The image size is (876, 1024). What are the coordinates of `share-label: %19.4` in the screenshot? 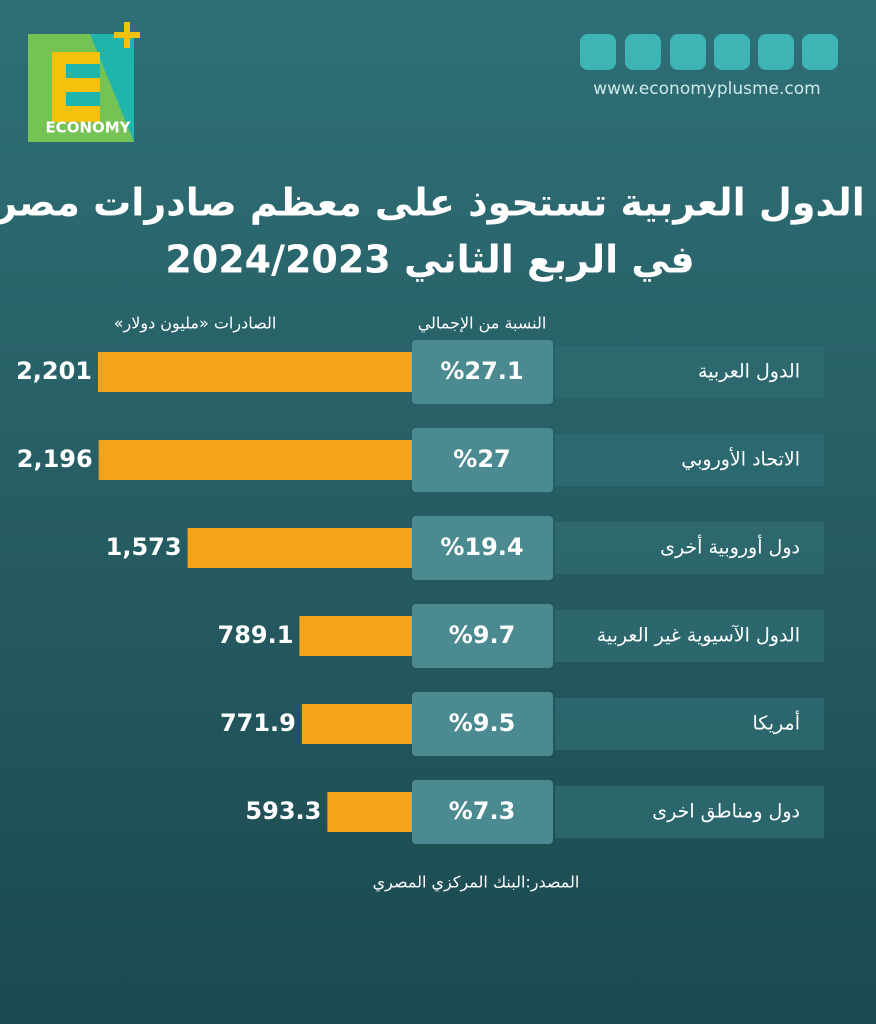 It's located at (481, 547).